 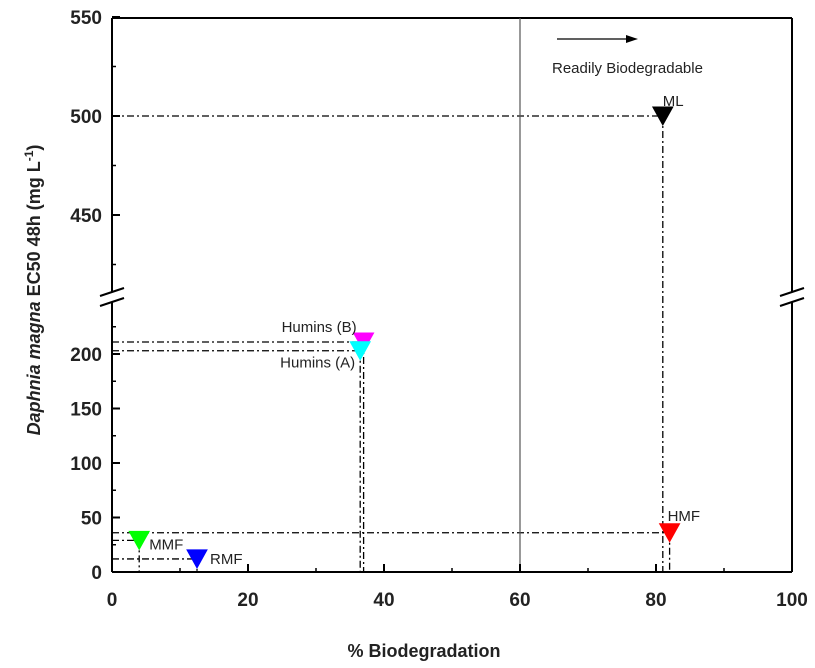 What do you see at coordinates (226, 559) in the screenshot?
I see `point-label-rmf: RMF` at bounding box center [226, 559].